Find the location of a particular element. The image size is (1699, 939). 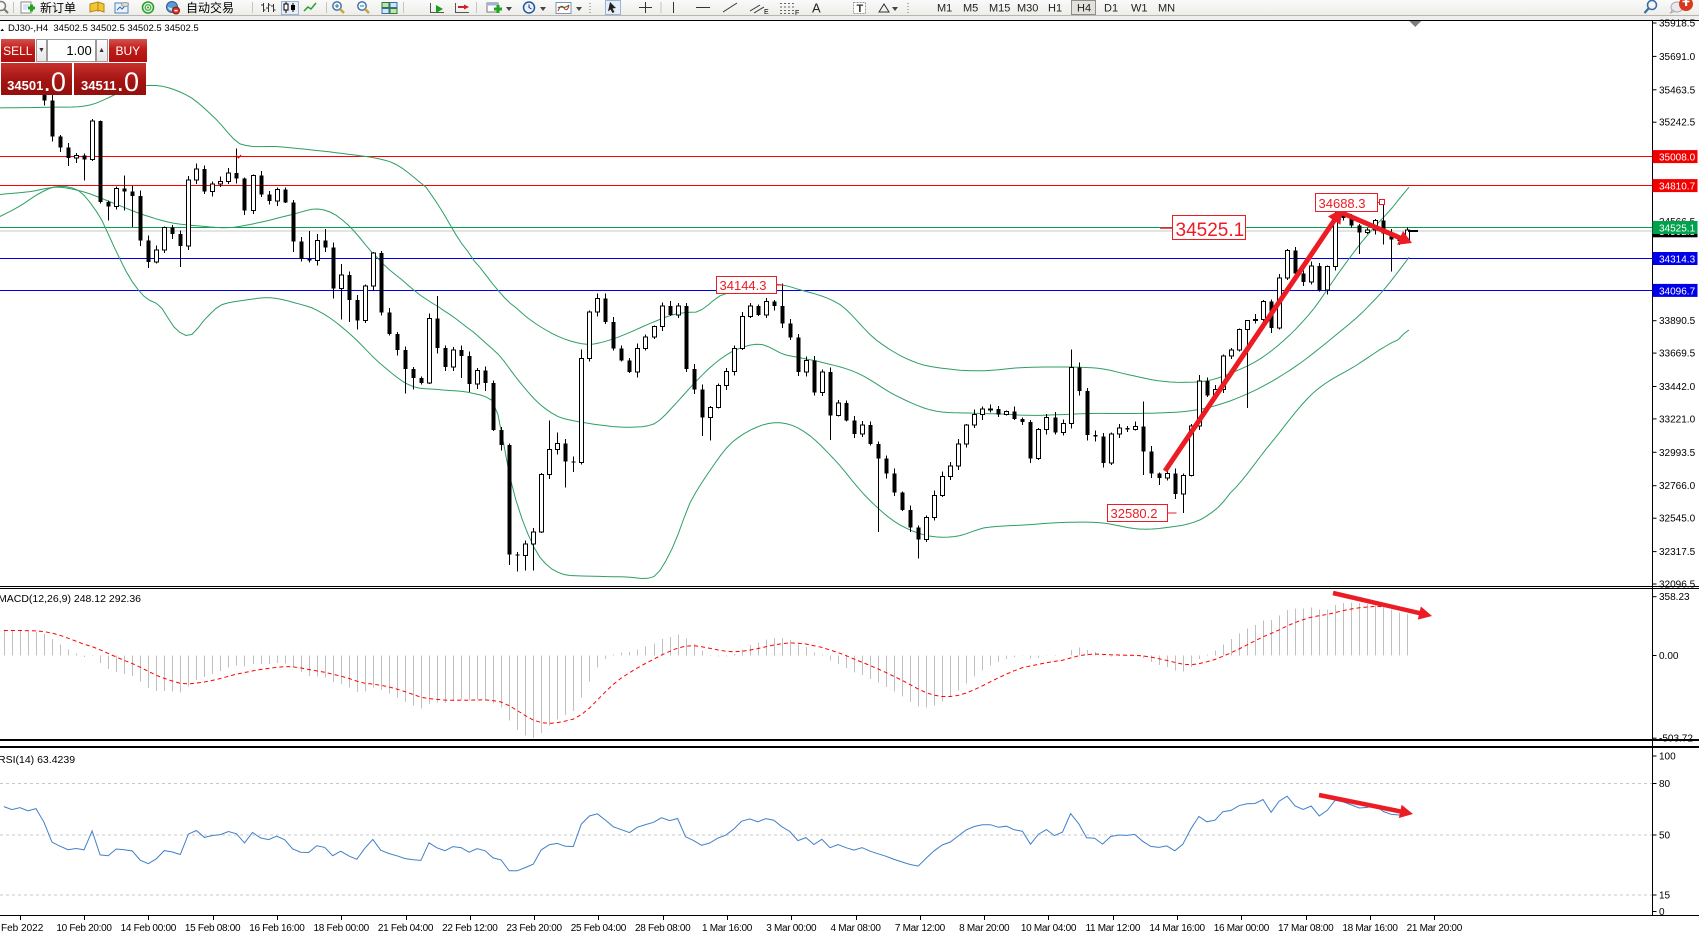

svg-text: 3 Mar 00:00 is located at coordinates (791, 928).